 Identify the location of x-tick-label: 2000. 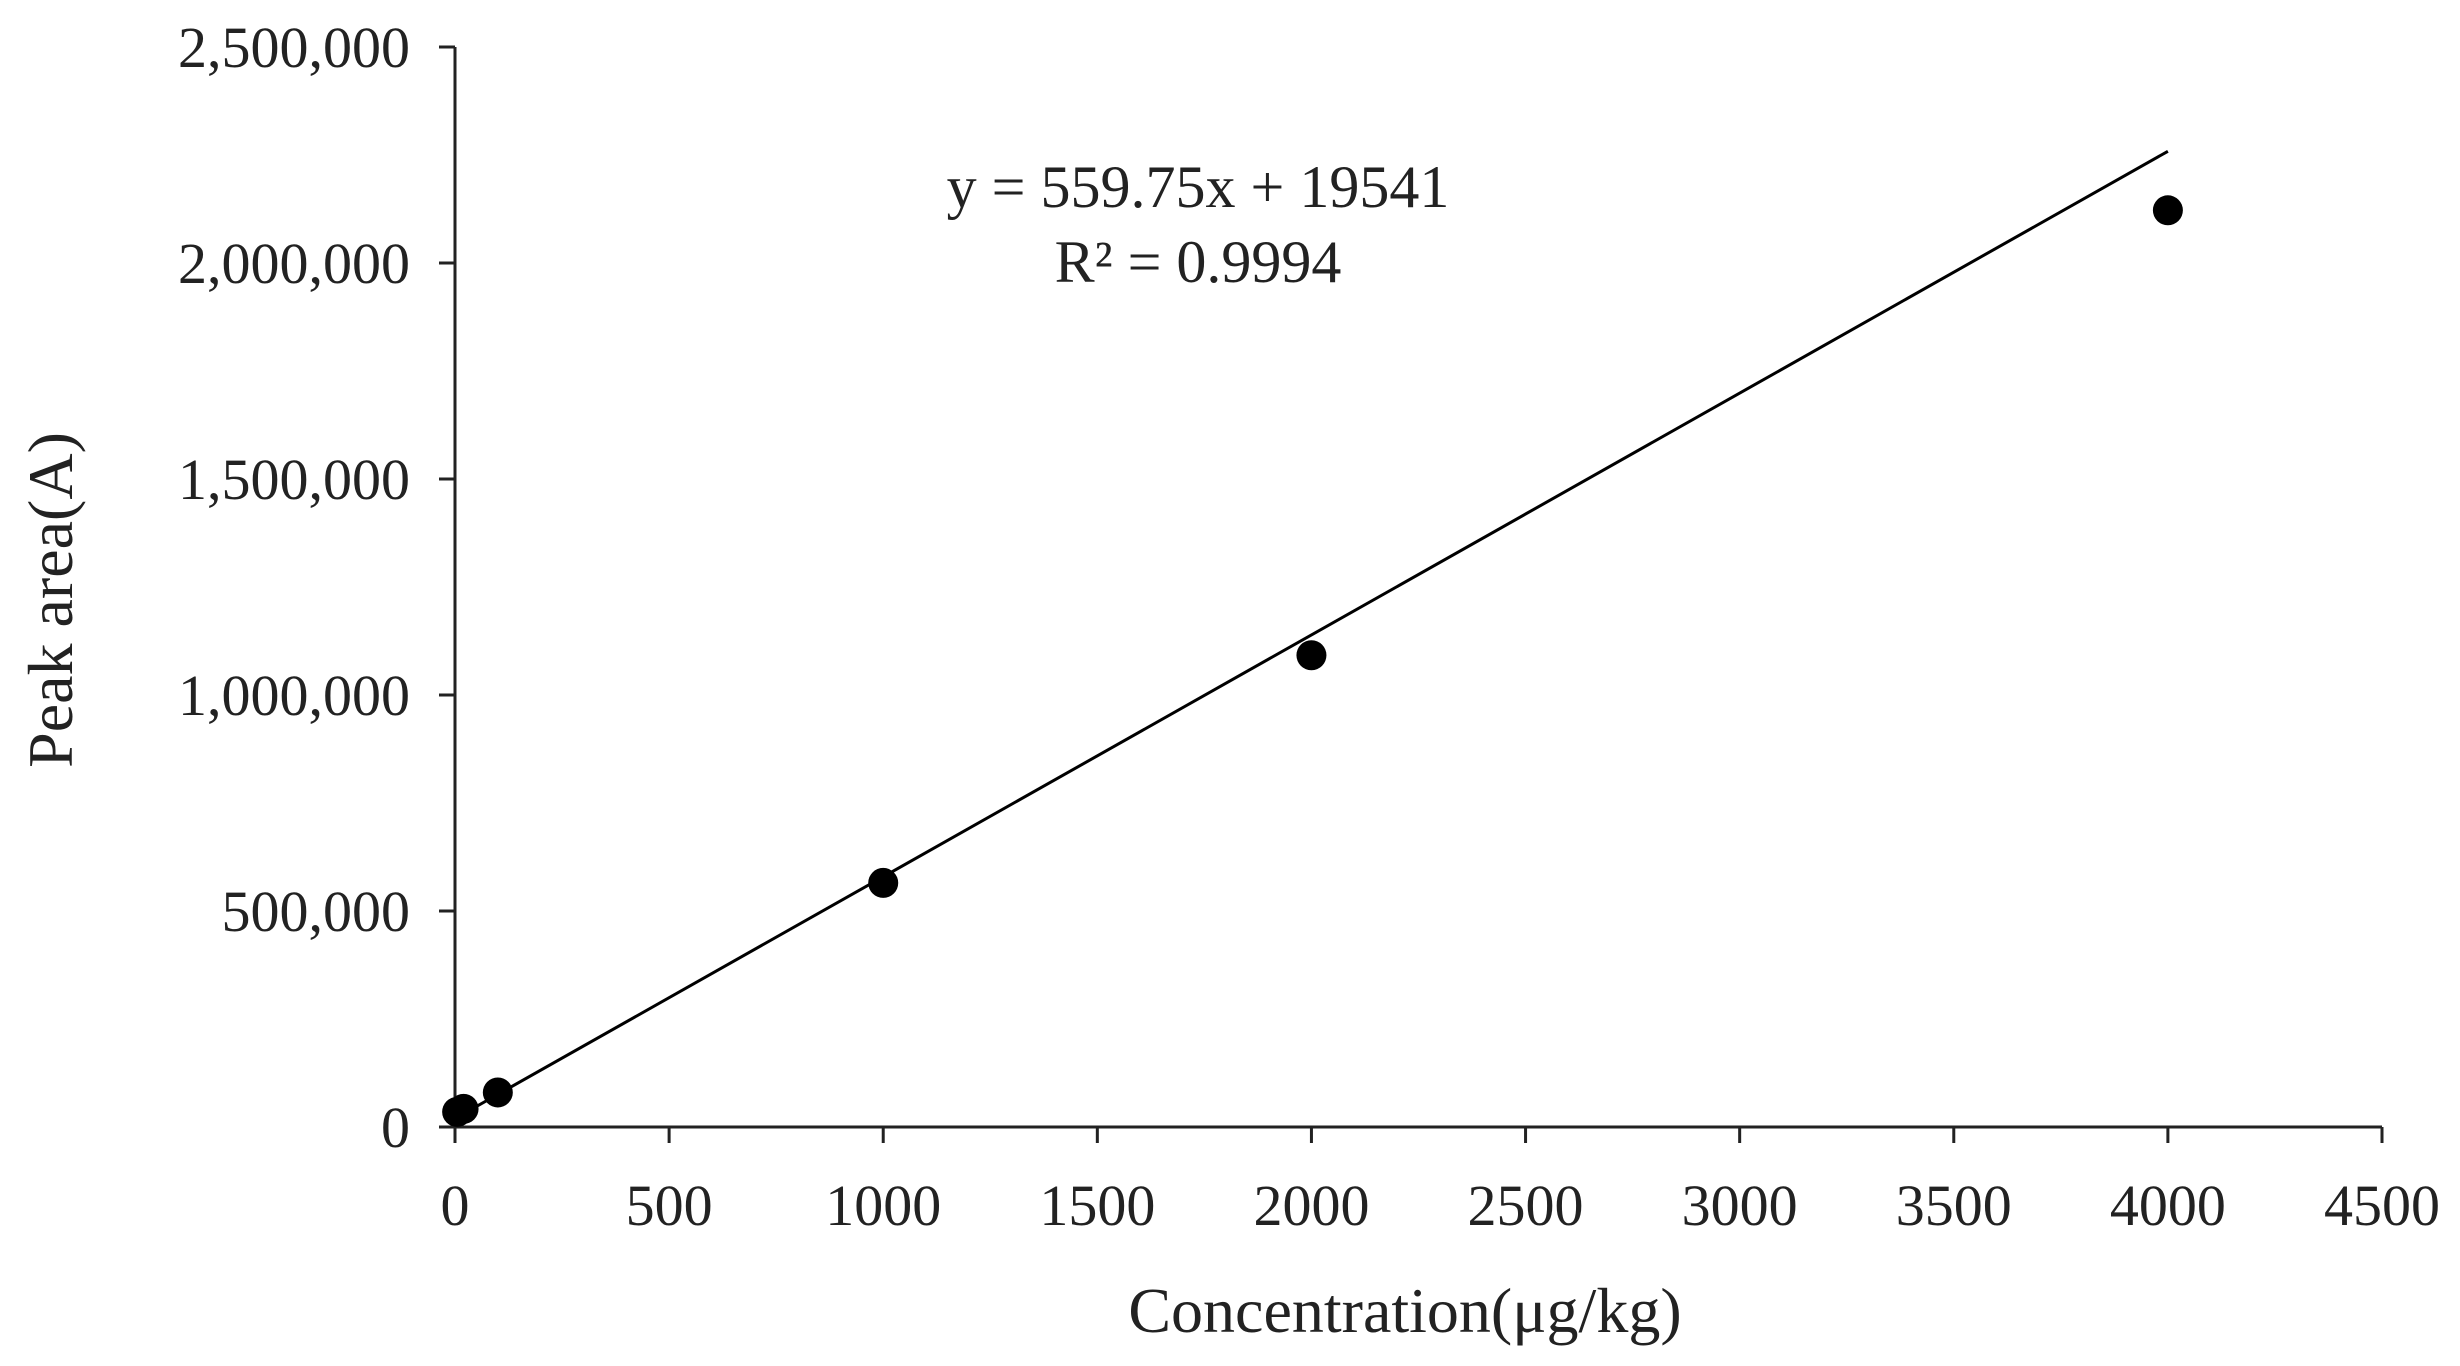
(1311, 1205).